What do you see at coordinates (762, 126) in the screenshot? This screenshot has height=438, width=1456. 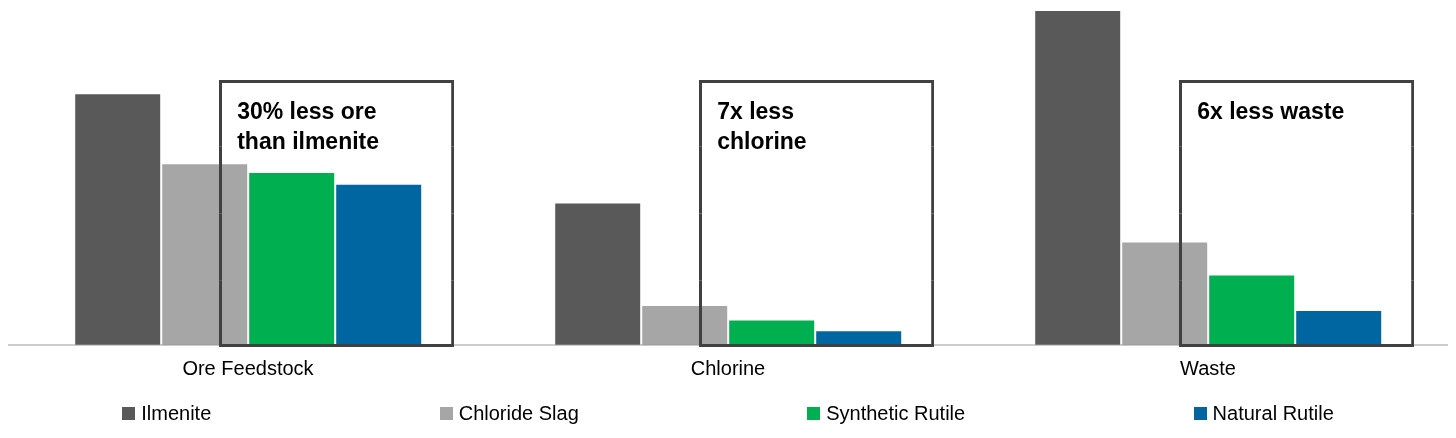 I see `annotation: 7x less chlorine` at bounding box center [762, 126].